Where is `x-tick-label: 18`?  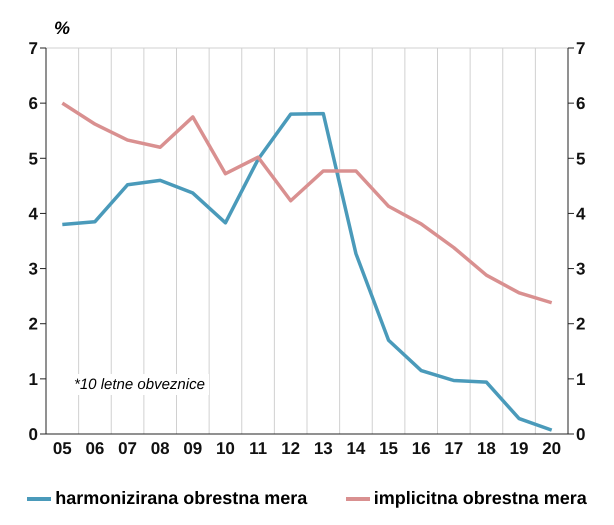
x-tick-label: 18 is located at coordinates (486, 448).